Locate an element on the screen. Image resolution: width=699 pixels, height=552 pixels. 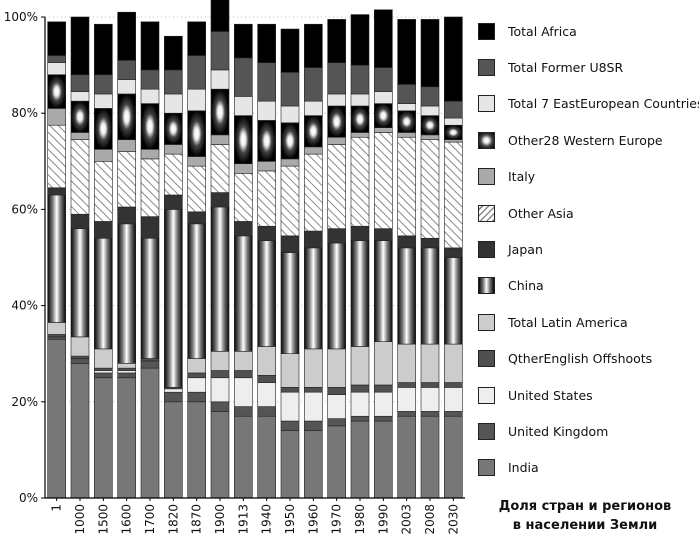
bar-segment-total-africa-1900 is located at coordinates (220, 16).